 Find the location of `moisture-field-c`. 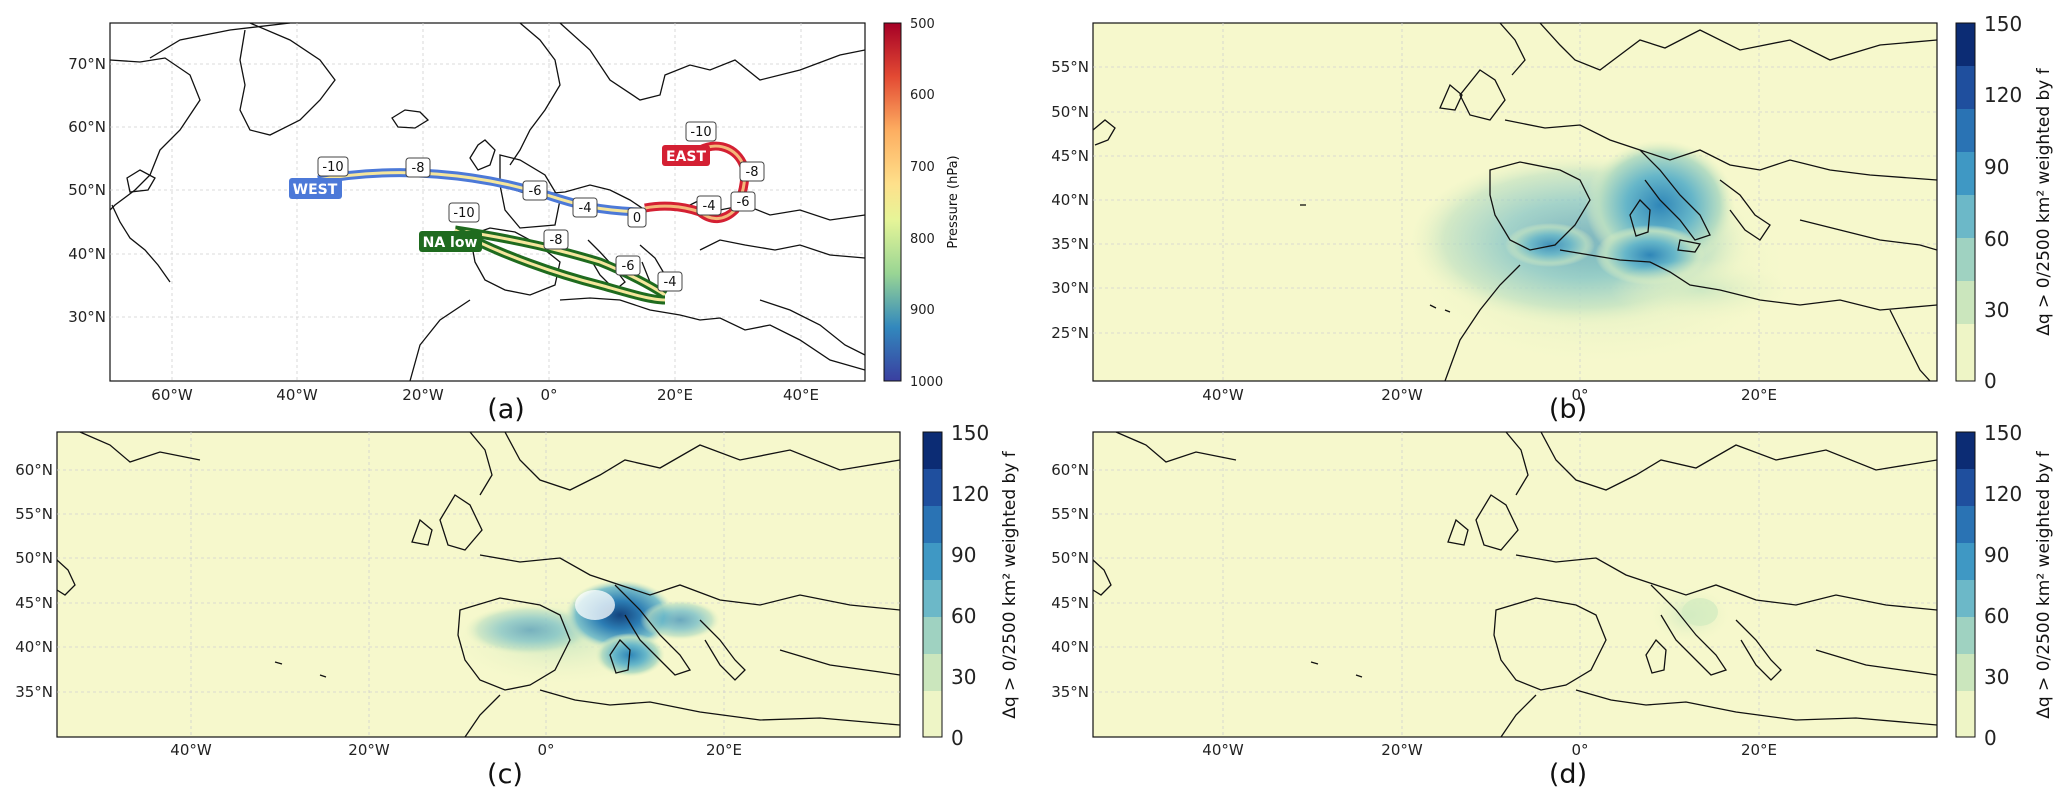

moisture-field-c is located at coordinates (585, 632).